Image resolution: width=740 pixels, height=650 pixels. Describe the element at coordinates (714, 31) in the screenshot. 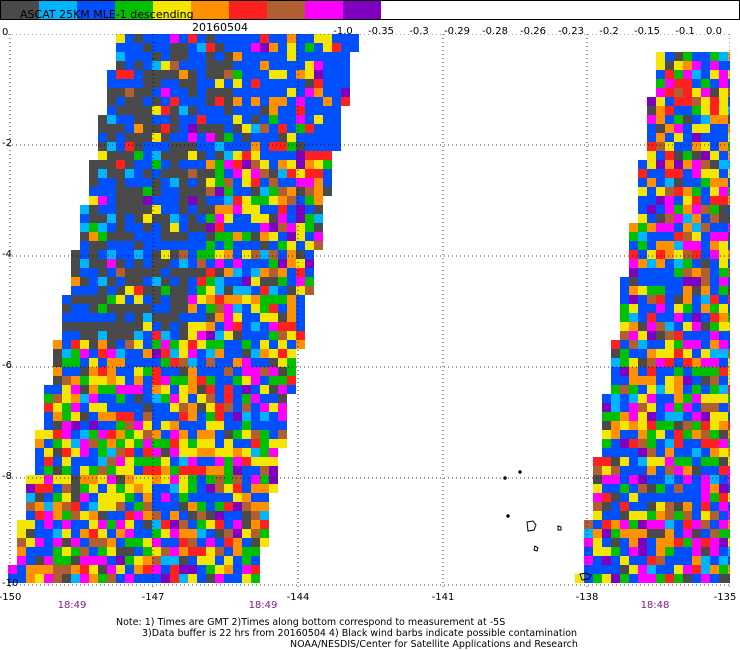

I see `colorbar-label: 0.0` at that location.